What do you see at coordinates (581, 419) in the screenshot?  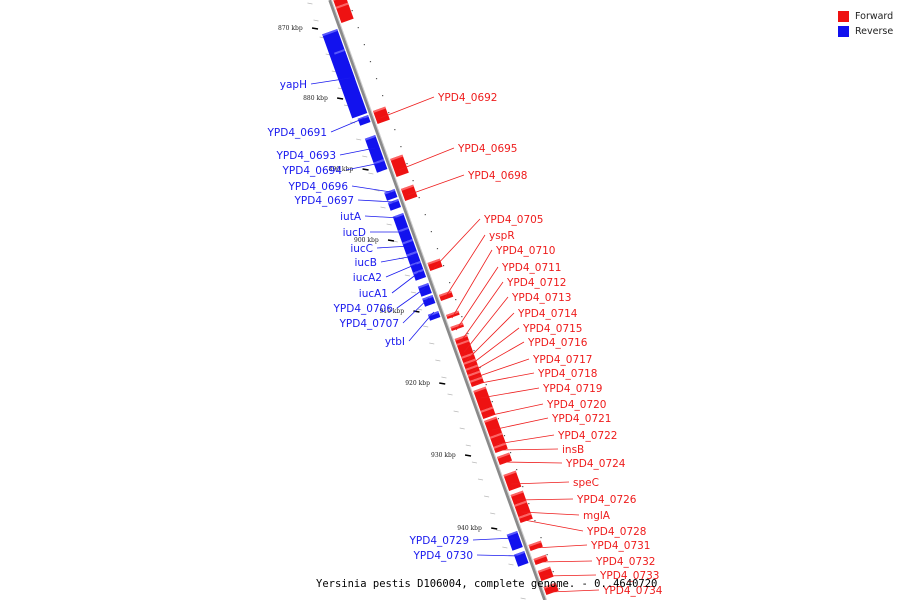 I see `gene-label: YPD4_0721` at bounding box center [581, 419].